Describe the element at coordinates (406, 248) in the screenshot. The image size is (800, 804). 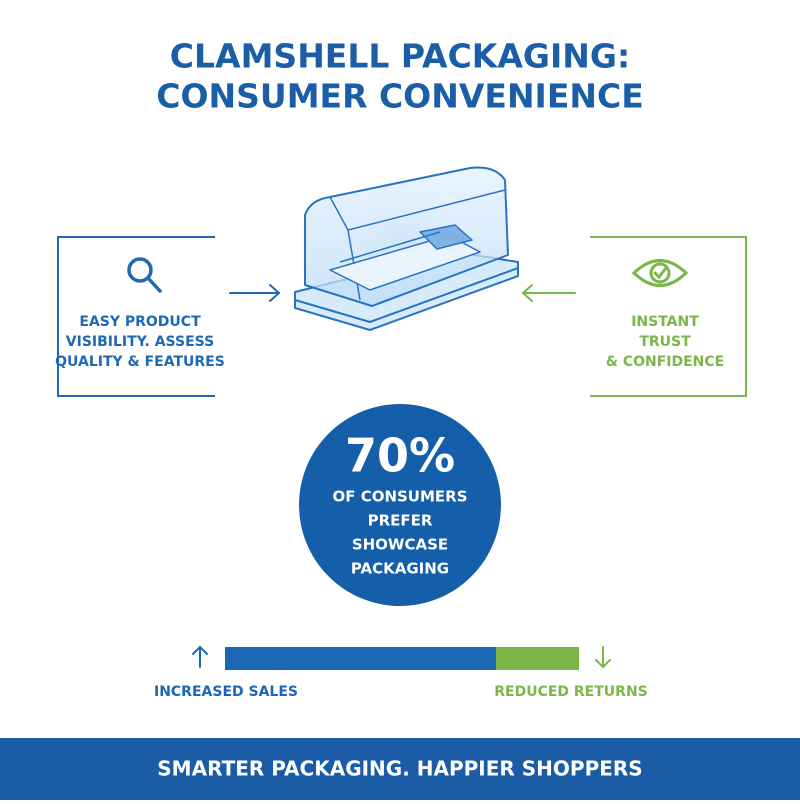
I see `clamshell-illustration` at that location.